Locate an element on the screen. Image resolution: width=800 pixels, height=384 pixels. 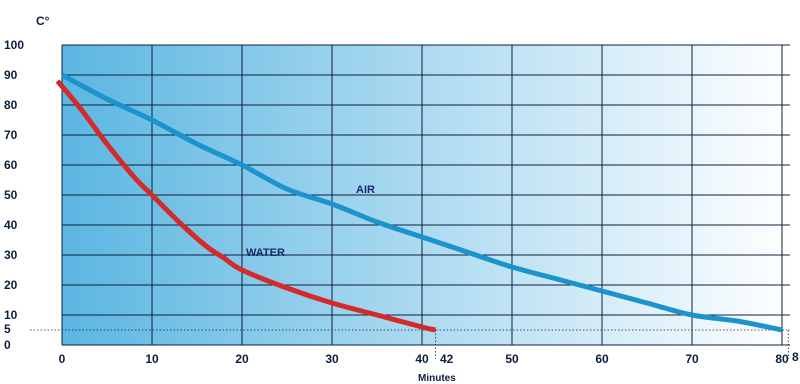
x-tick-label: 80 is located at coordinates (782, 359).